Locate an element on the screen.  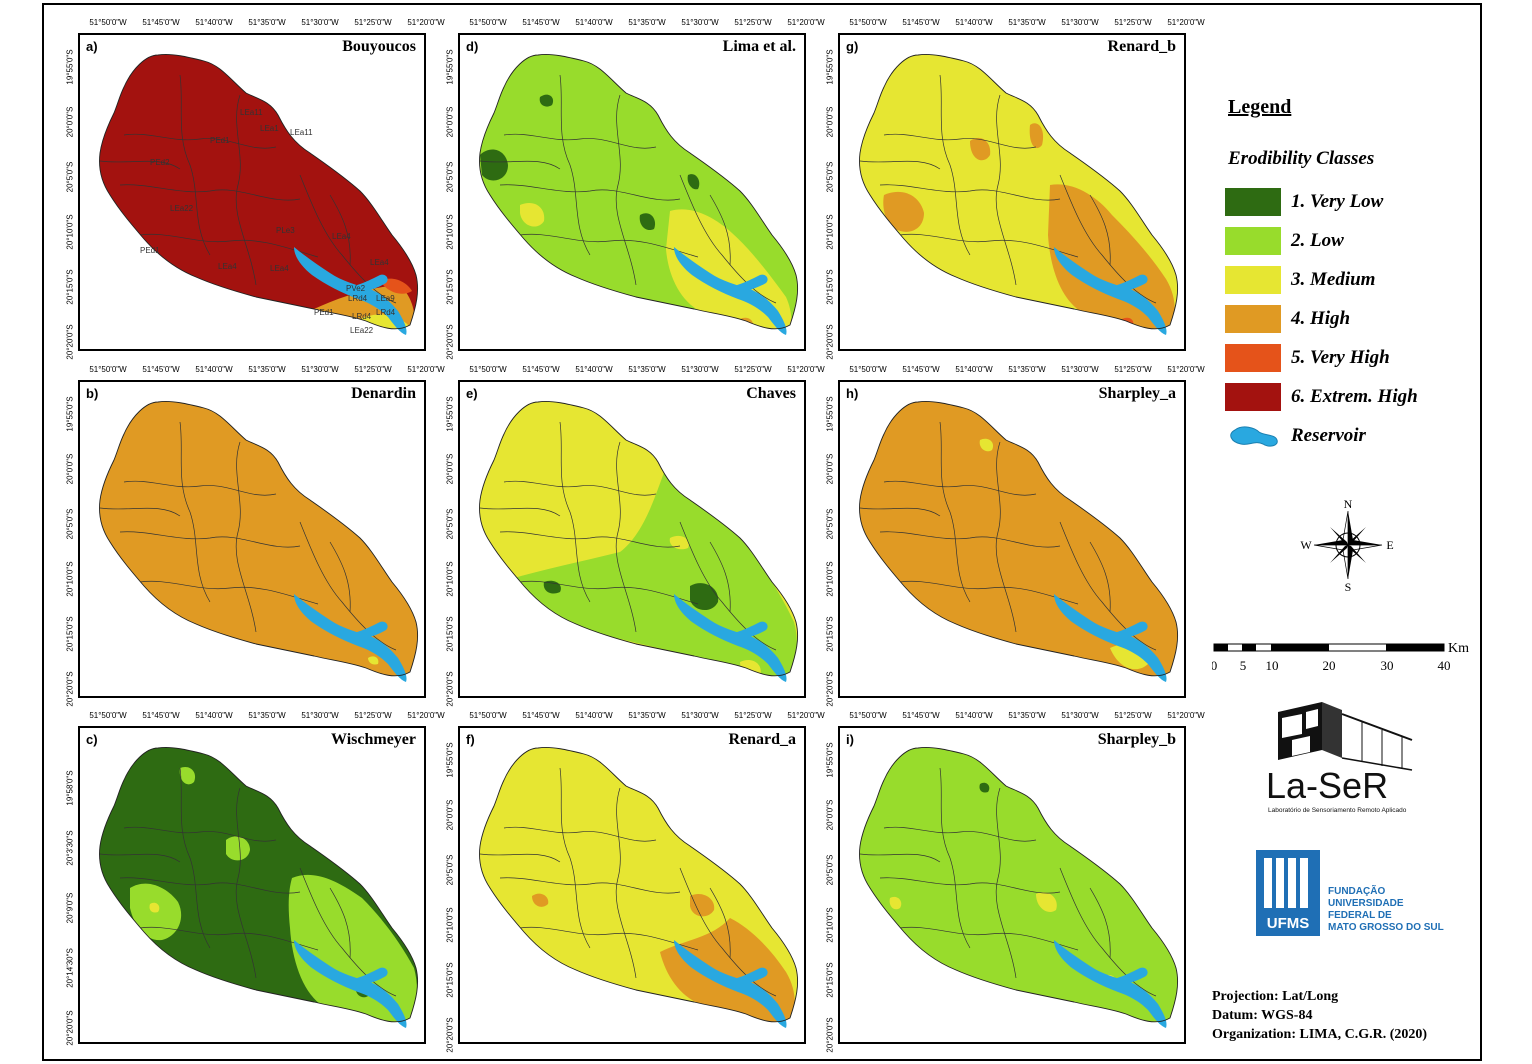
soil-unit-label: LEa4 is located at coordinates (227, 266).